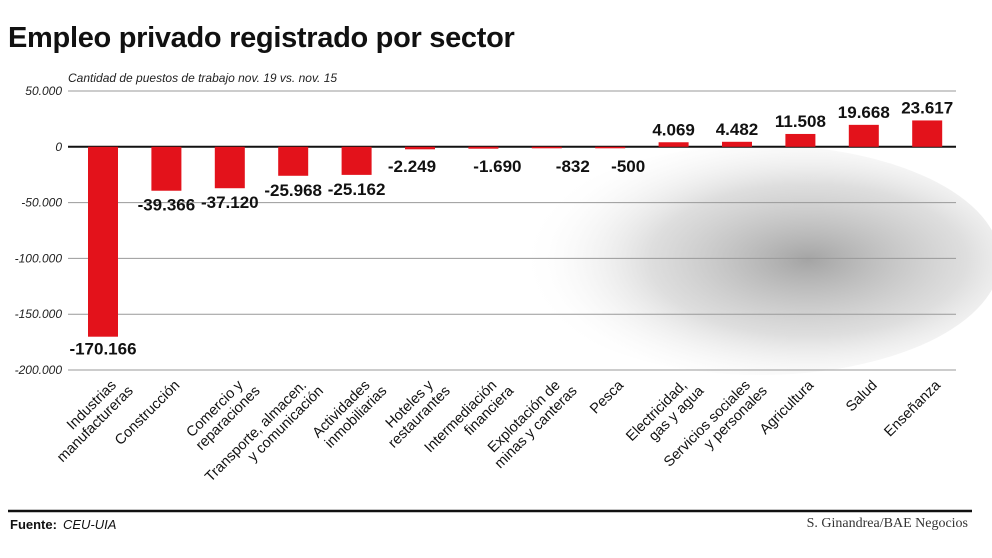 This screenshot has height=558, width=992. I want to click on x-tick-label: Pesca, so click(607, 397).